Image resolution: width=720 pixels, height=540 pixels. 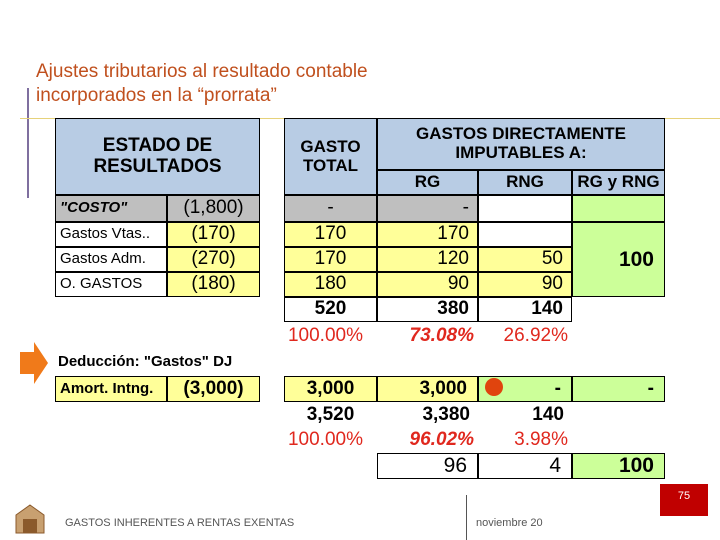 I want to click on total: 380, so click(x=427, y=309).